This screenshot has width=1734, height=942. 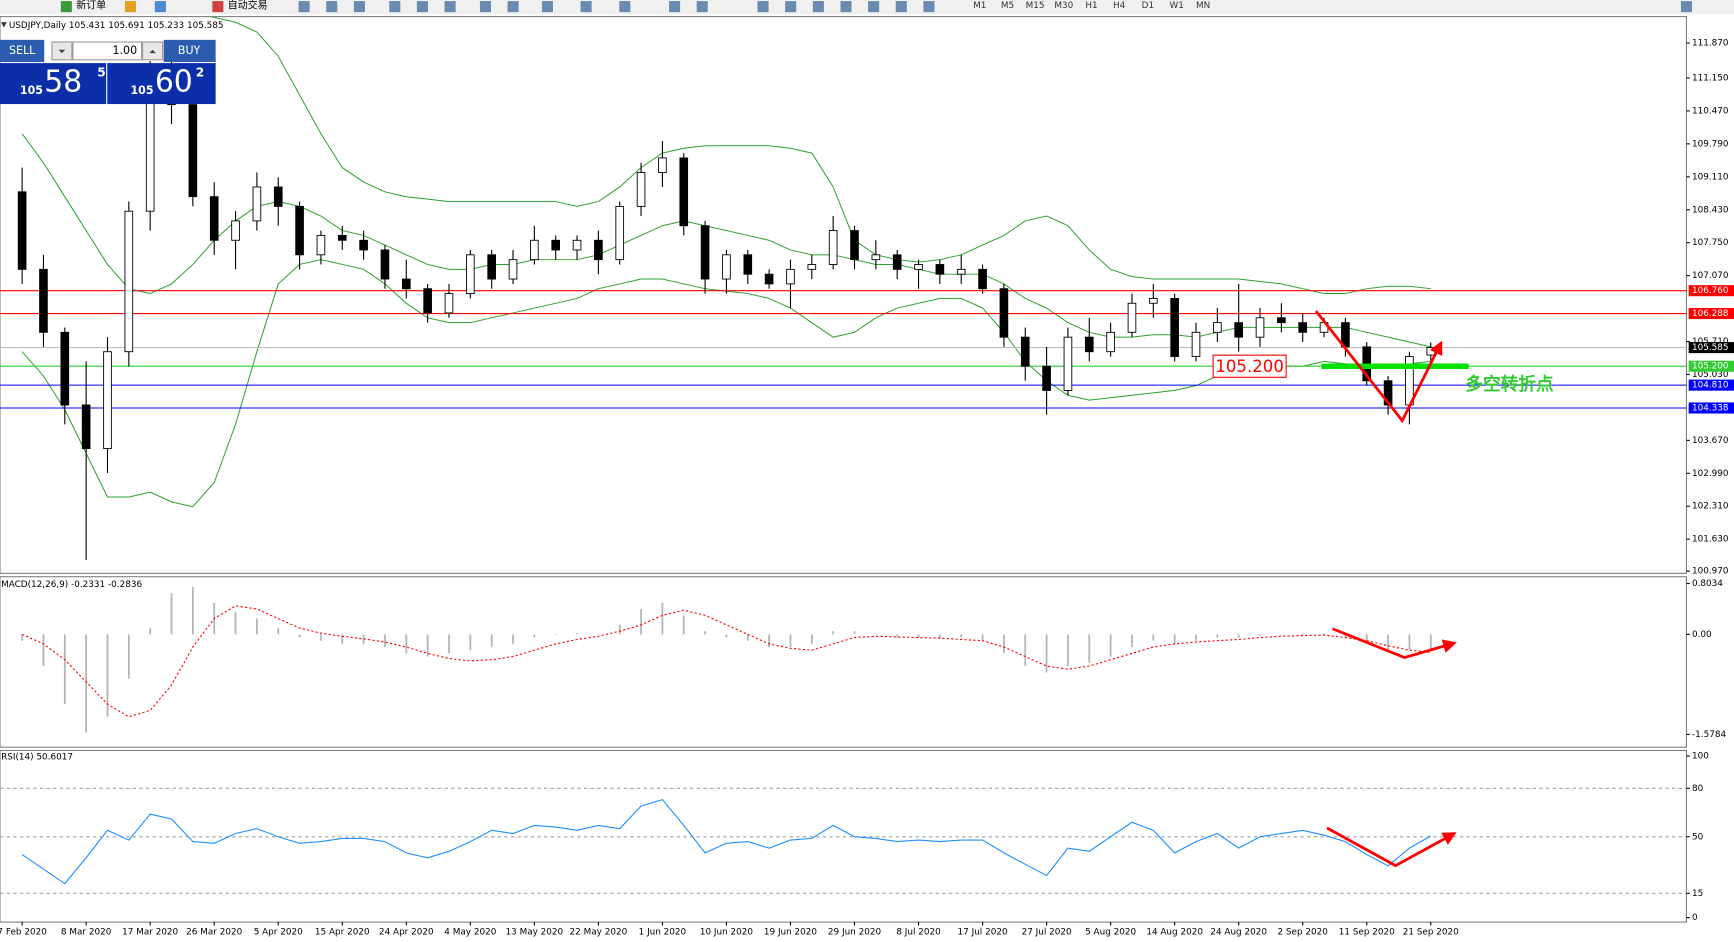 What do you see at coordinates (1035, 6) in the screenshot?
I see `timeframe-button: M15` at bounding box center [1035, 6].